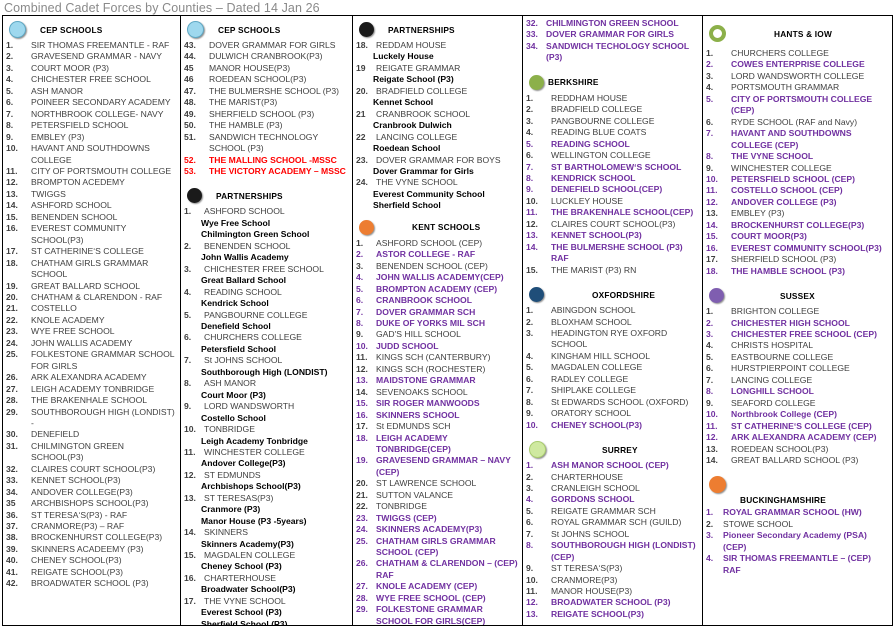 This screenshot has width=895, height=628. What do you see at coordinates (792, 512) in the screenshot?
I see `list-item-label: ROYAL GRAMMAR SCHOOL (HW)` at bounding box center [792, 512].